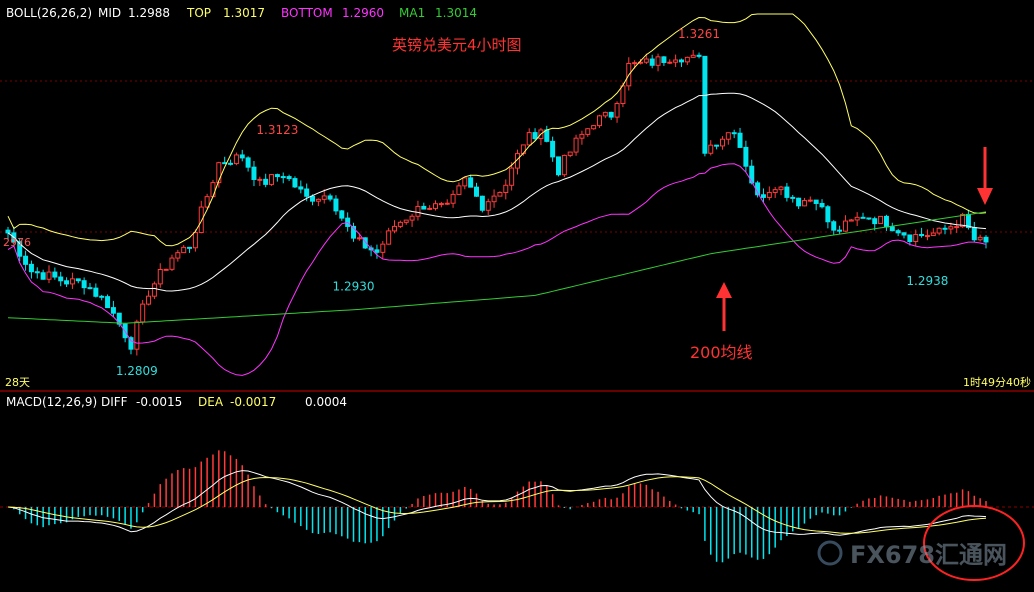 Image resolution: width=1034 pixels, height=592 pixels. Describe the element at coordinates (109, 13) in the screenshot. I see `boll-mid-label: MID` at that location.